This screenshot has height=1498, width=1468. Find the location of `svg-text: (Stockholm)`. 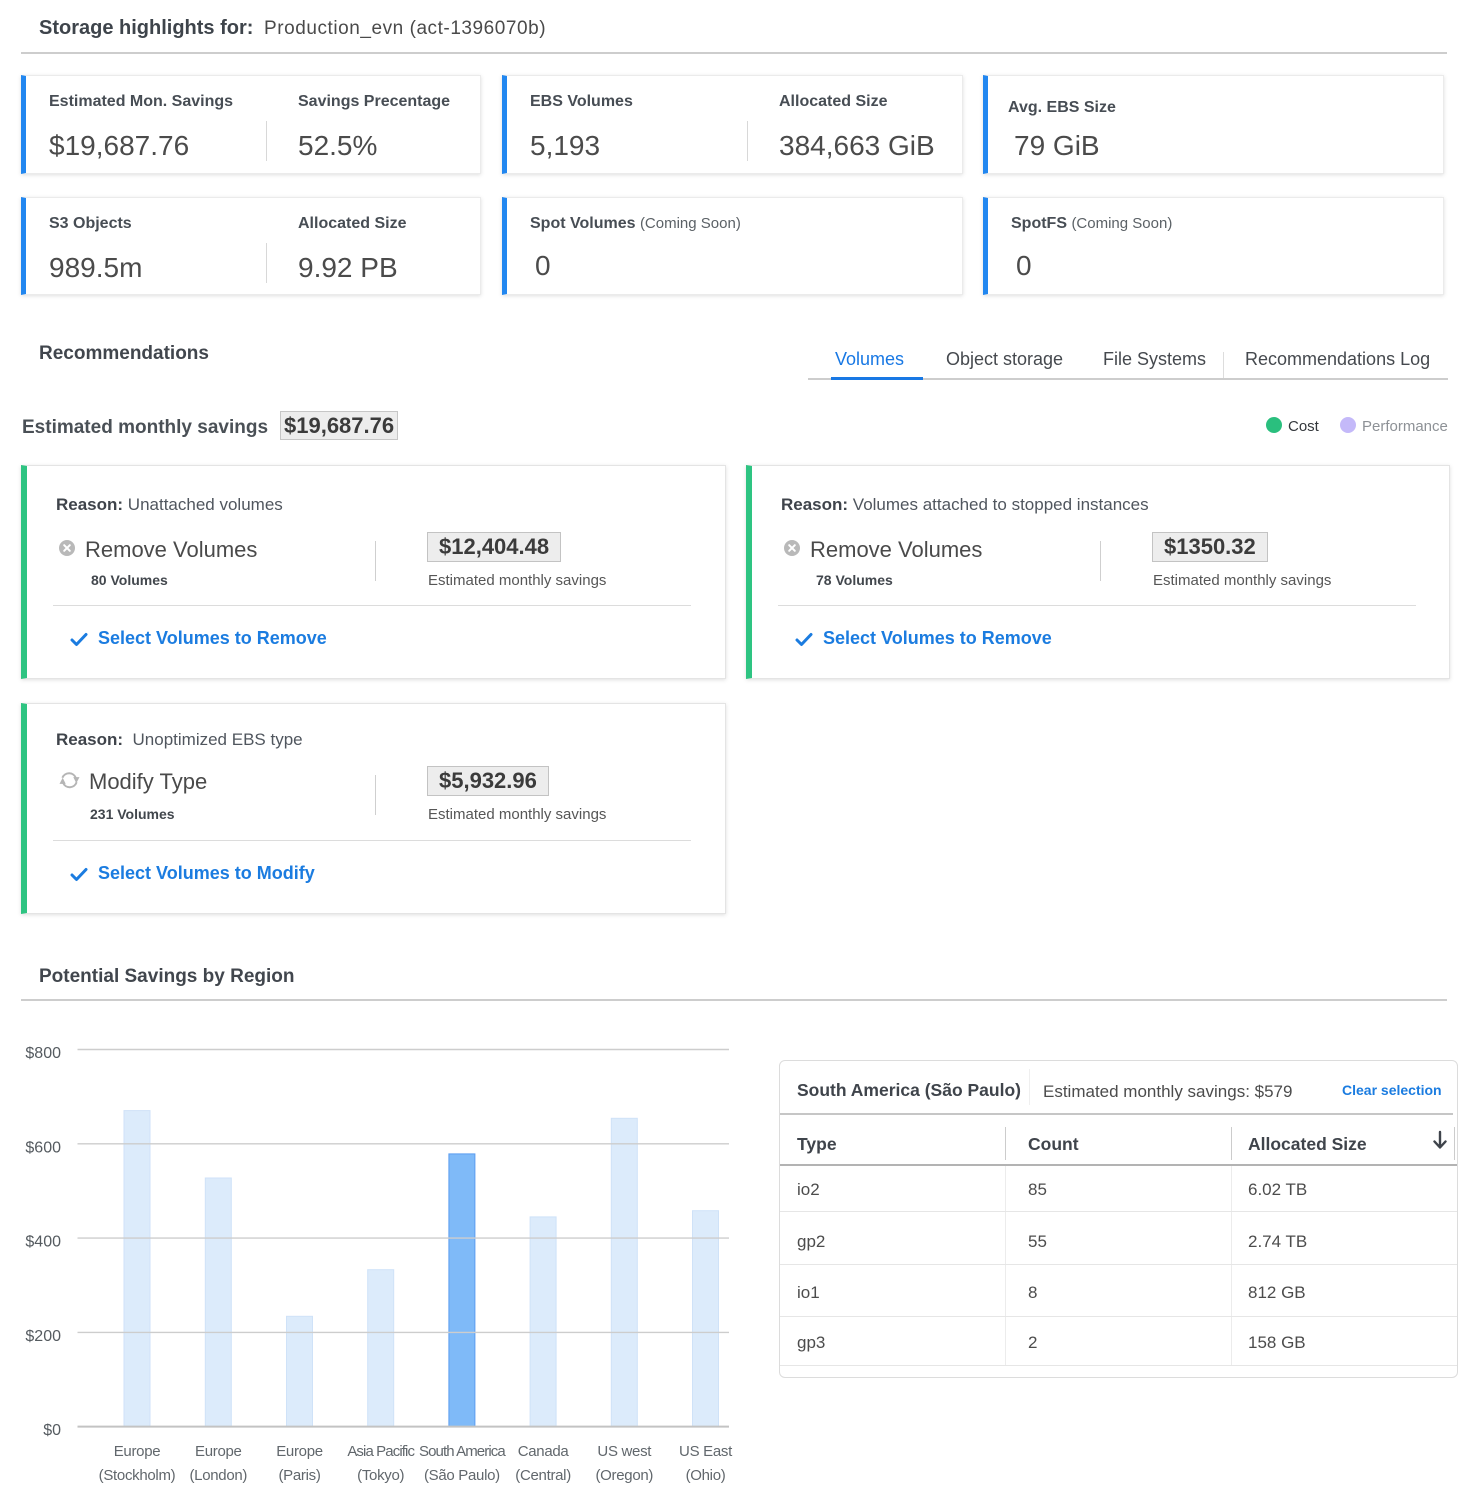

svg-text: (Stockholm) is located at coordinates (137, 1475).